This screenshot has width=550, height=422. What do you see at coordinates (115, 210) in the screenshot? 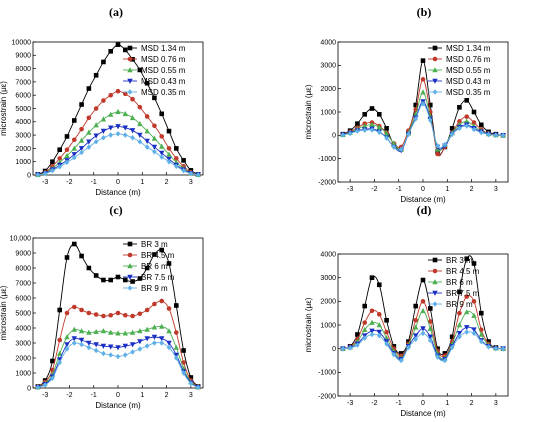
I see `panel-label: (c)` at bounding box center [115, 210].